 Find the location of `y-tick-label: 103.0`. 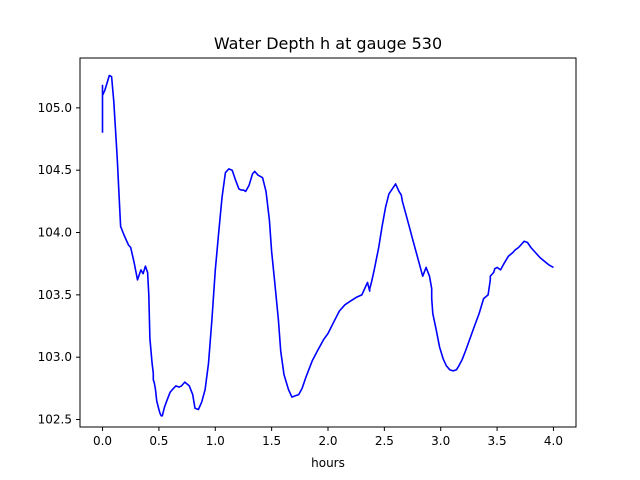

y-tick-label: 103.0 is located at coordinates (55, 357).